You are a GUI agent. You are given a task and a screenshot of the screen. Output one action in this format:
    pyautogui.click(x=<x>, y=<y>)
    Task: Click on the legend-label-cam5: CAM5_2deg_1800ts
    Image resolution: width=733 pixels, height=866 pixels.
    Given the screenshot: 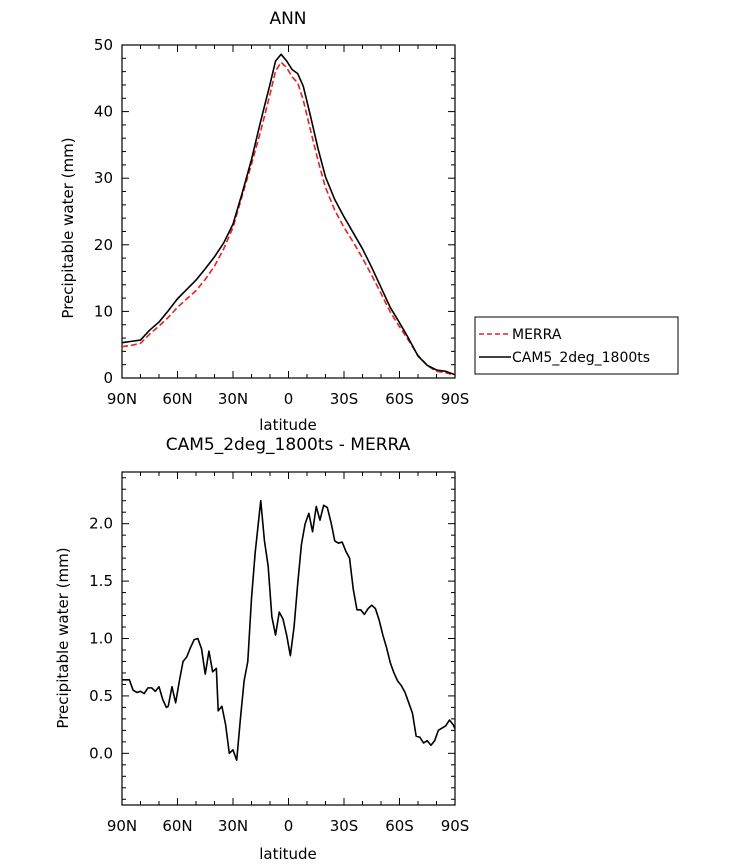 What is the action you would take?
    pyautogui.click(x=581, y=358)
    